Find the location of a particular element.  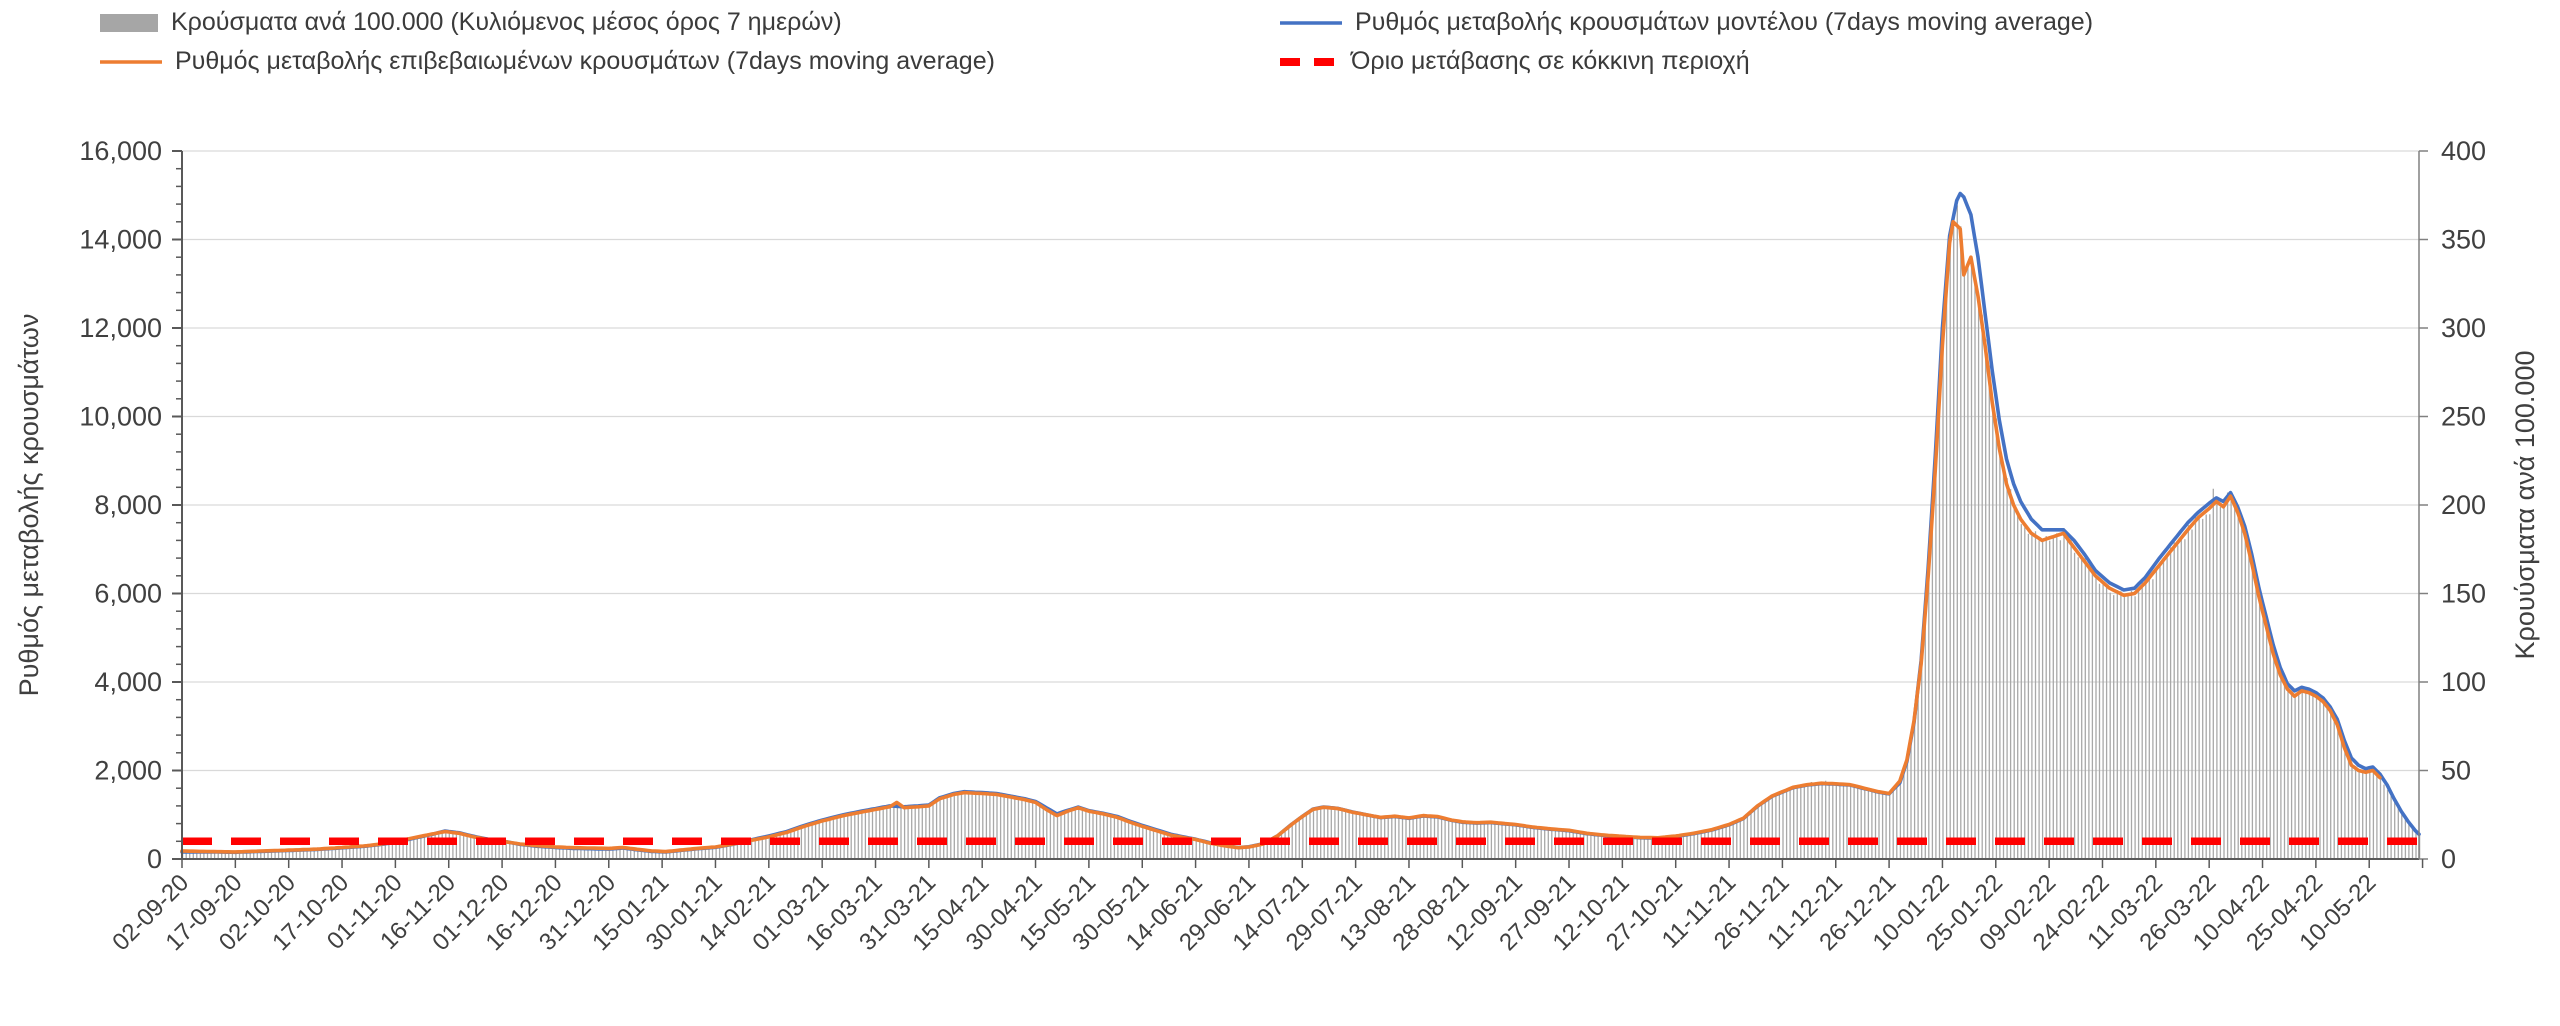

y-right-tick-label: 200 is located at coordinates (2463, 505).